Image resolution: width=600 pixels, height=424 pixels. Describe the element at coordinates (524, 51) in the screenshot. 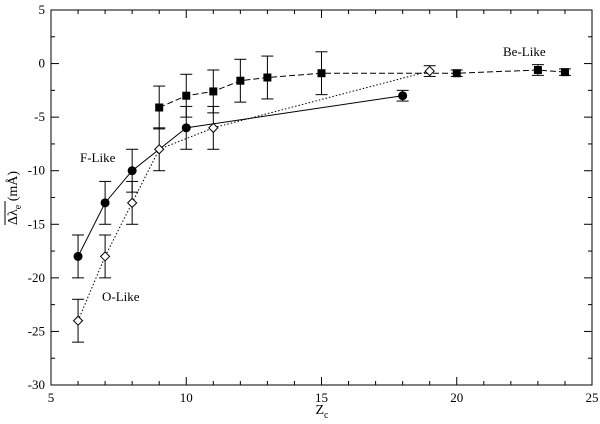

I see `annotation-be-like: Be-Like` at that location.